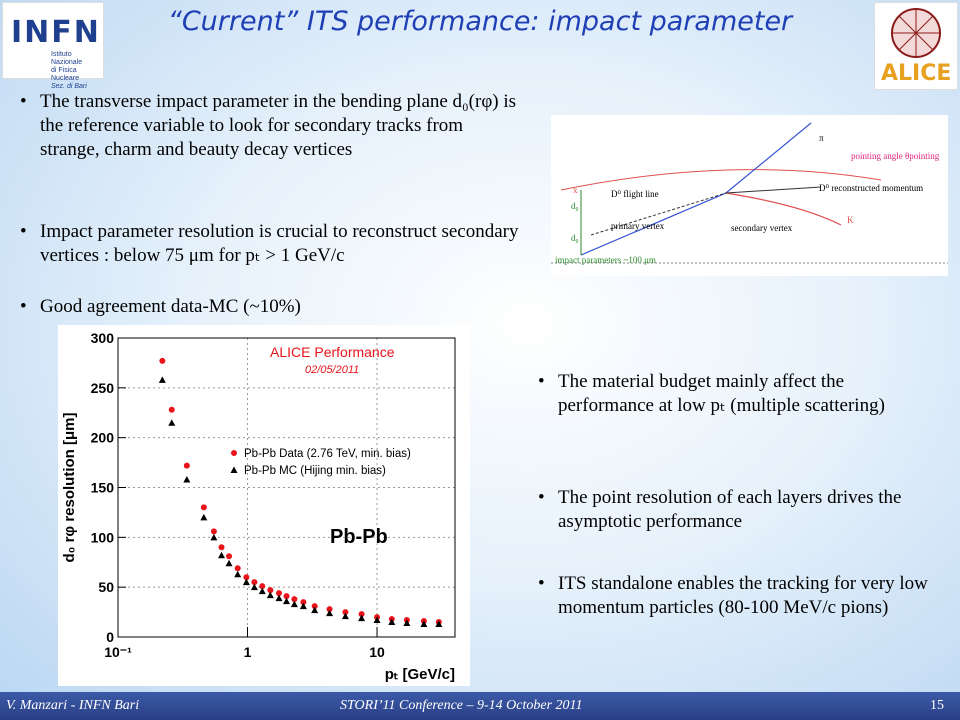 This screenshot has width=960, height=720. What do you see at coordinates (821, 138) in the screenshot?
I see `diagram-label: π` at bounding box center [821, 138].